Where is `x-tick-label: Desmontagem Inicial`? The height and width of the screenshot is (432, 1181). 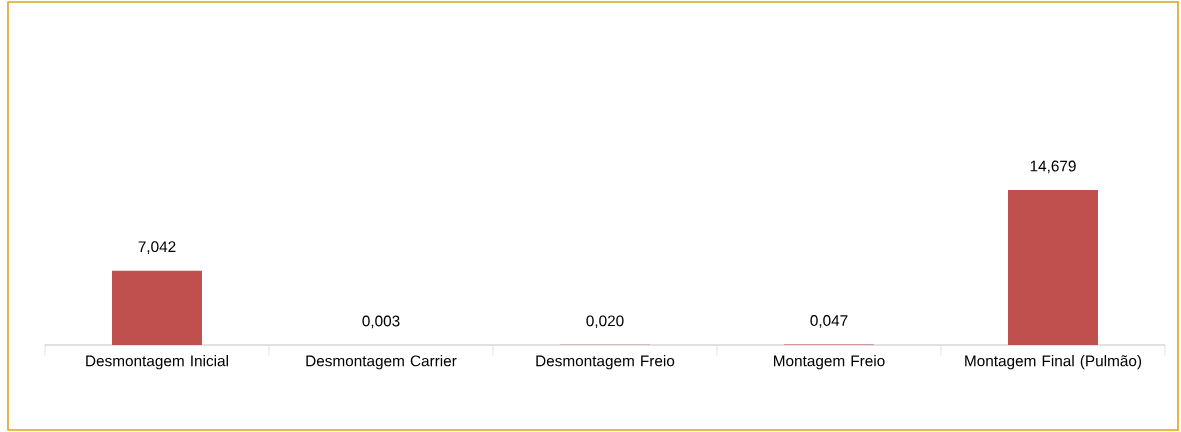 x-tick-label: Desmontagem Inicial is located at coordinates (157, 362).